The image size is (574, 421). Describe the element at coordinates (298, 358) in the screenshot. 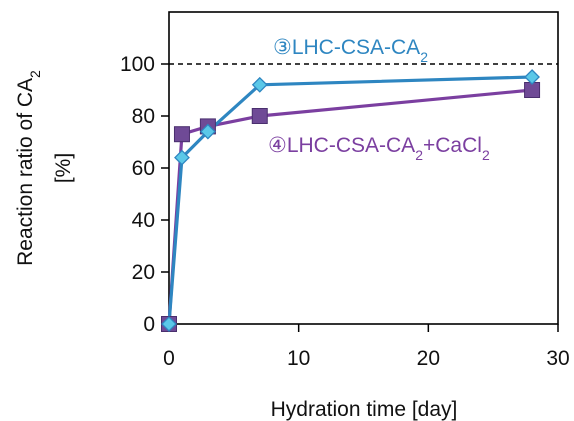

I see `x-tick-label: 10` at that location.